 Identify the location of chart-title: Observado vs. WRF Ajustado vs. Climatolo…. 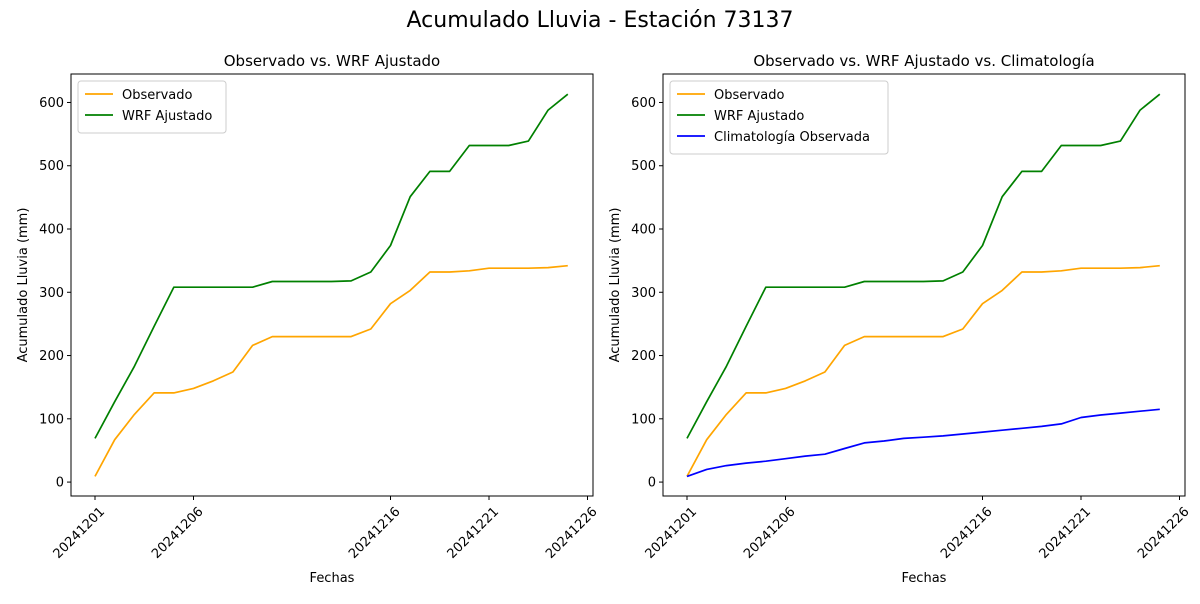
(923, 61).